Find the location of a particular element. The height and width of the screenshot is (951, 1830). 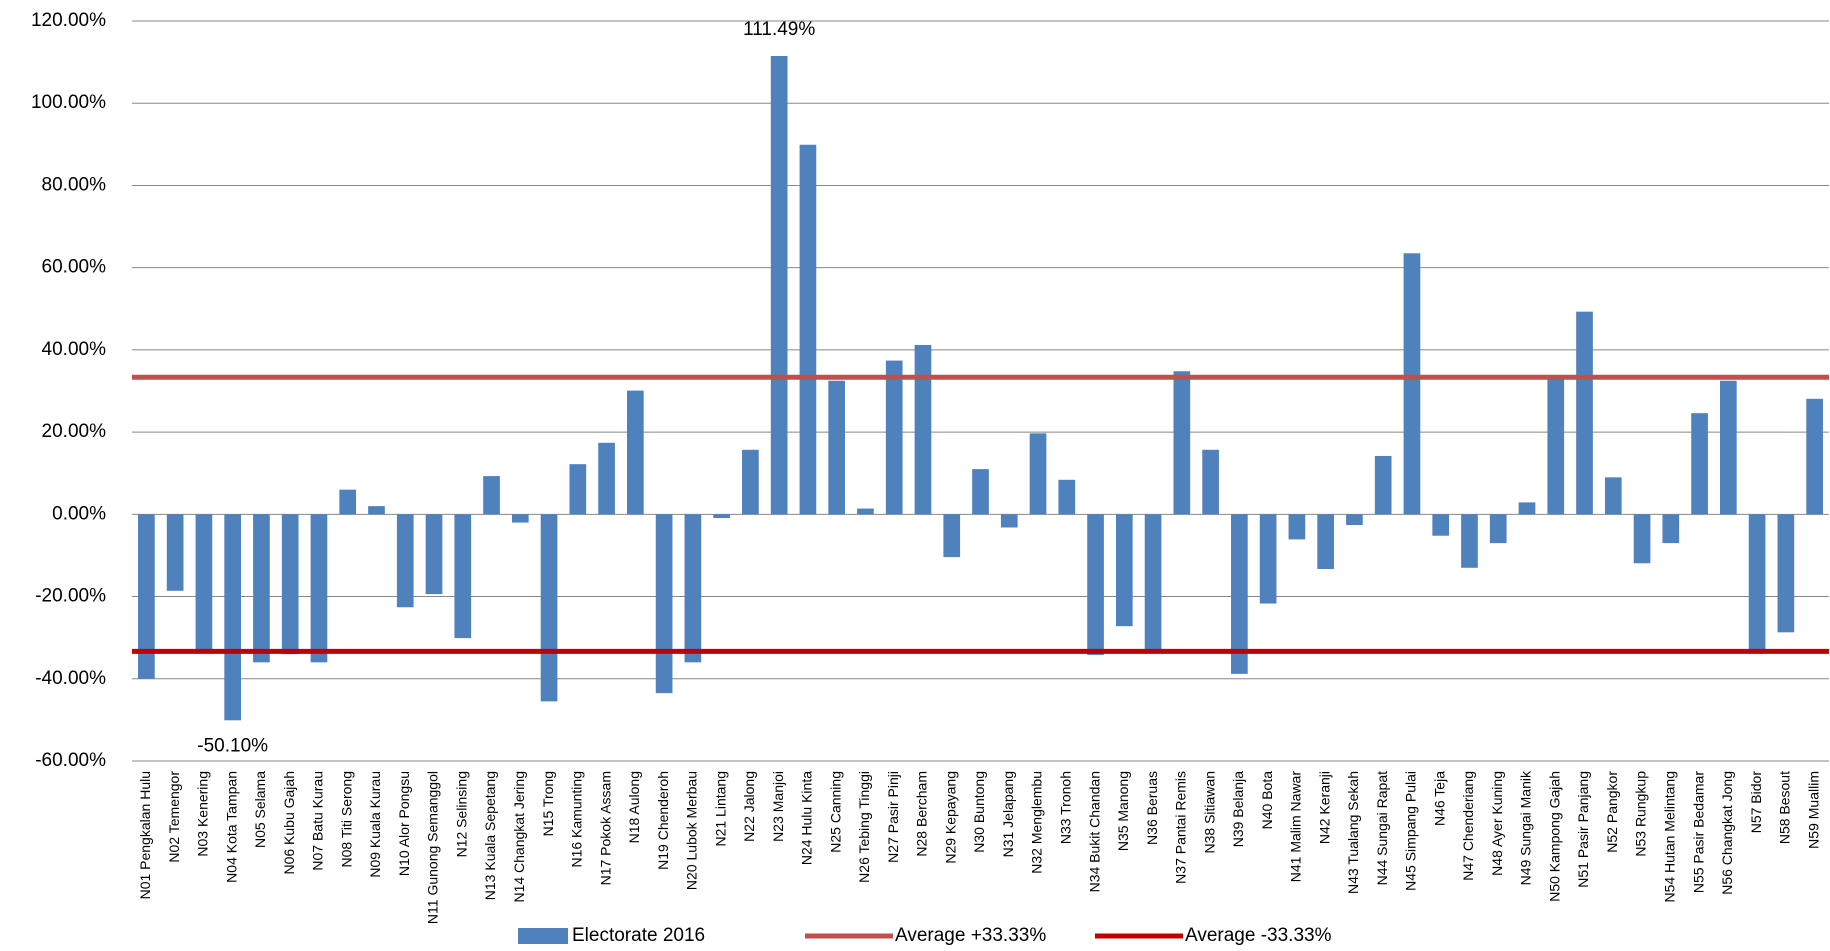

x-tick-label: N57 Bidor is located at coordinates (1756, 802).